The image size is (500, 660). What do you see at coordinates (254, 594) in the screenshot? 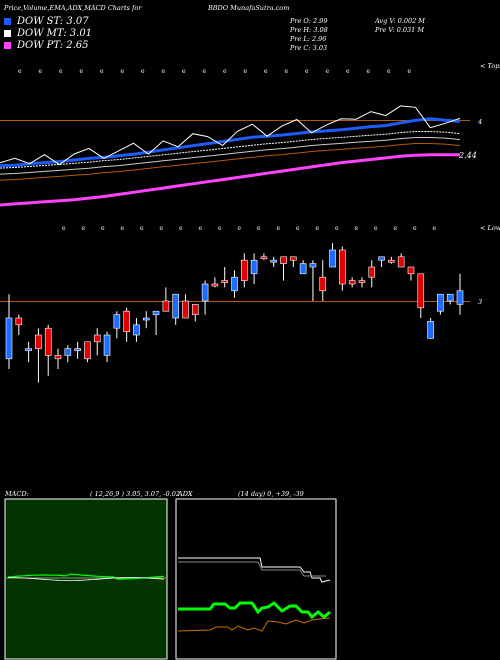
I see `adx-lines` at bounding box center [254, 594].